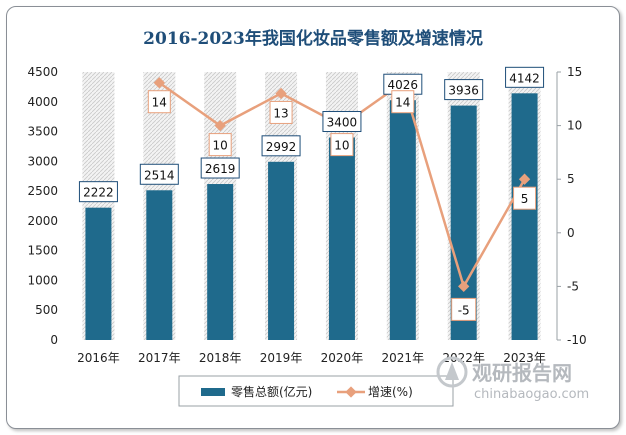  What do you see at coordinates (531, 394) in the screenshot?
I see `watermark-url: chinabaogao.com` at bounding box center [531, 394].